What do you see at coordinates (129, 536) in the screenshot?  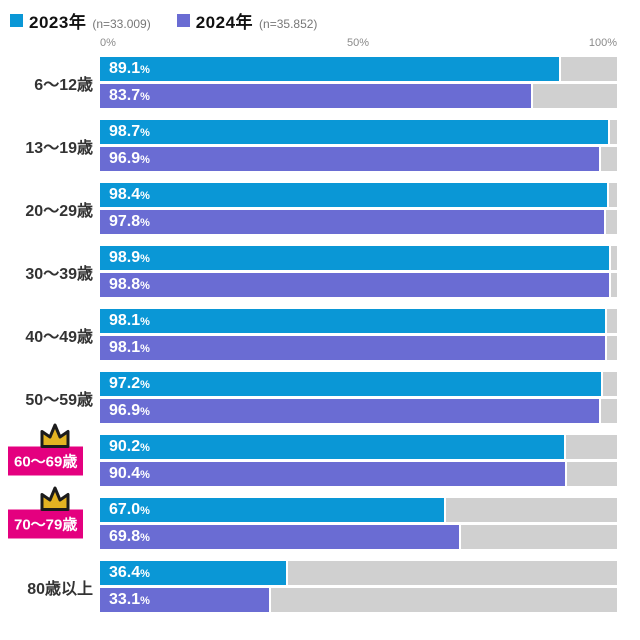 I see `bar-value-label: 69.8%` at bounding box center [129, 536].